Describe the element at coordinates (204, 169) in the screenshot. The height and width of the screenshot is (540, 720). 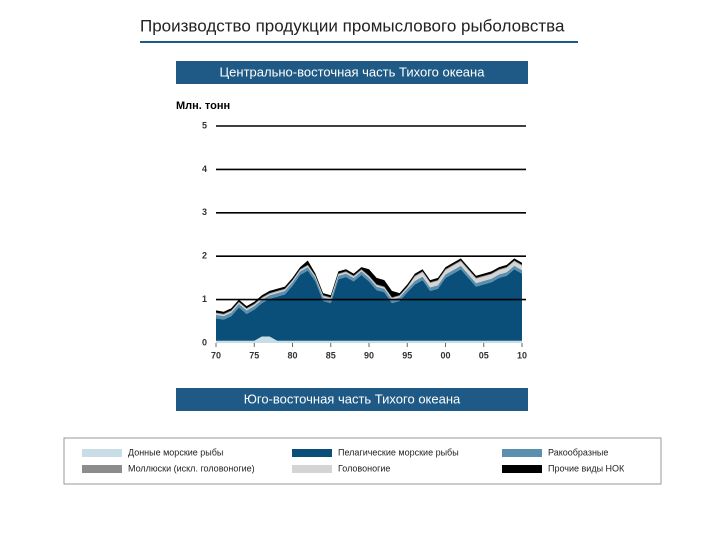
I see `y-tick-label: 4` at that location.